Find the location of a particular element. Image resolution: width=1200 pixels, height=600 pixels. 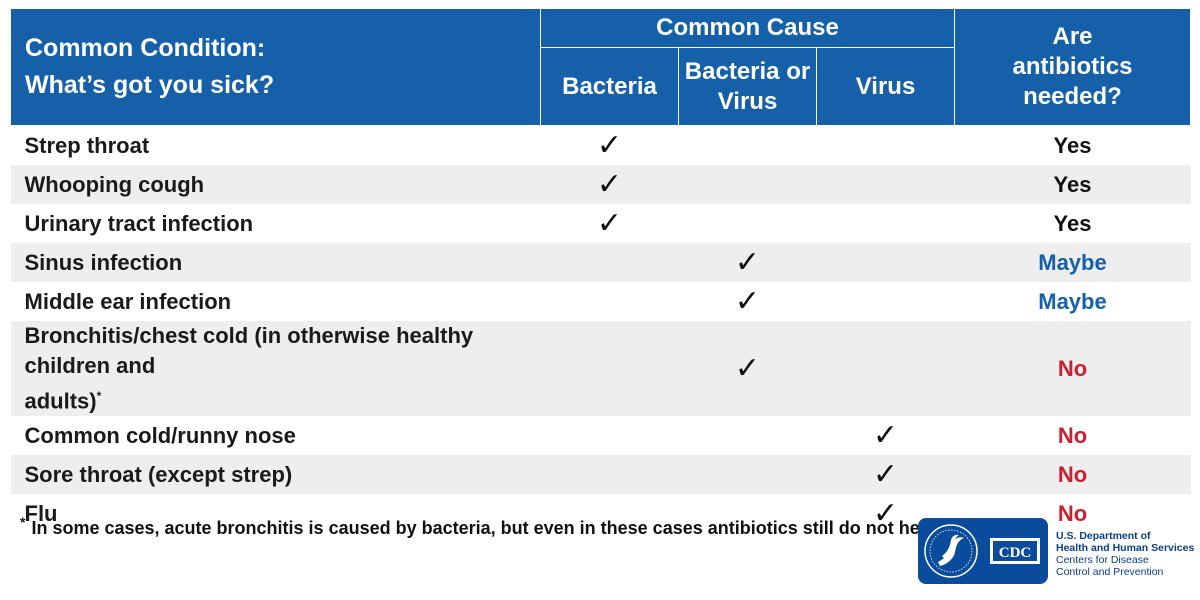

condition-cell: Middle ear infection is located at coordinates (128, 301).